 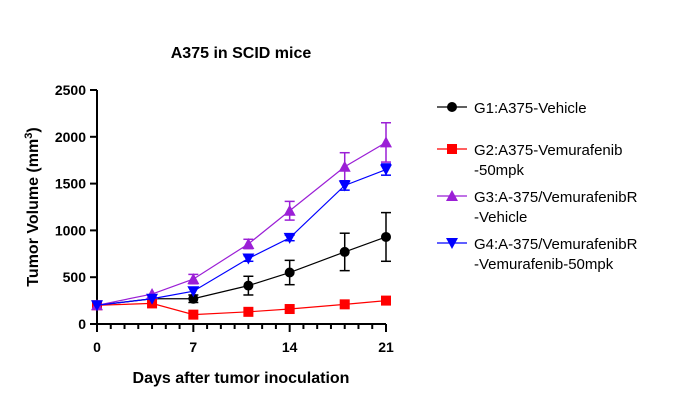 I want to click on legend-item-4: G4:A-375/VemurafenibR -Vemurafenib-50mpk, so click(x=537, y=254).